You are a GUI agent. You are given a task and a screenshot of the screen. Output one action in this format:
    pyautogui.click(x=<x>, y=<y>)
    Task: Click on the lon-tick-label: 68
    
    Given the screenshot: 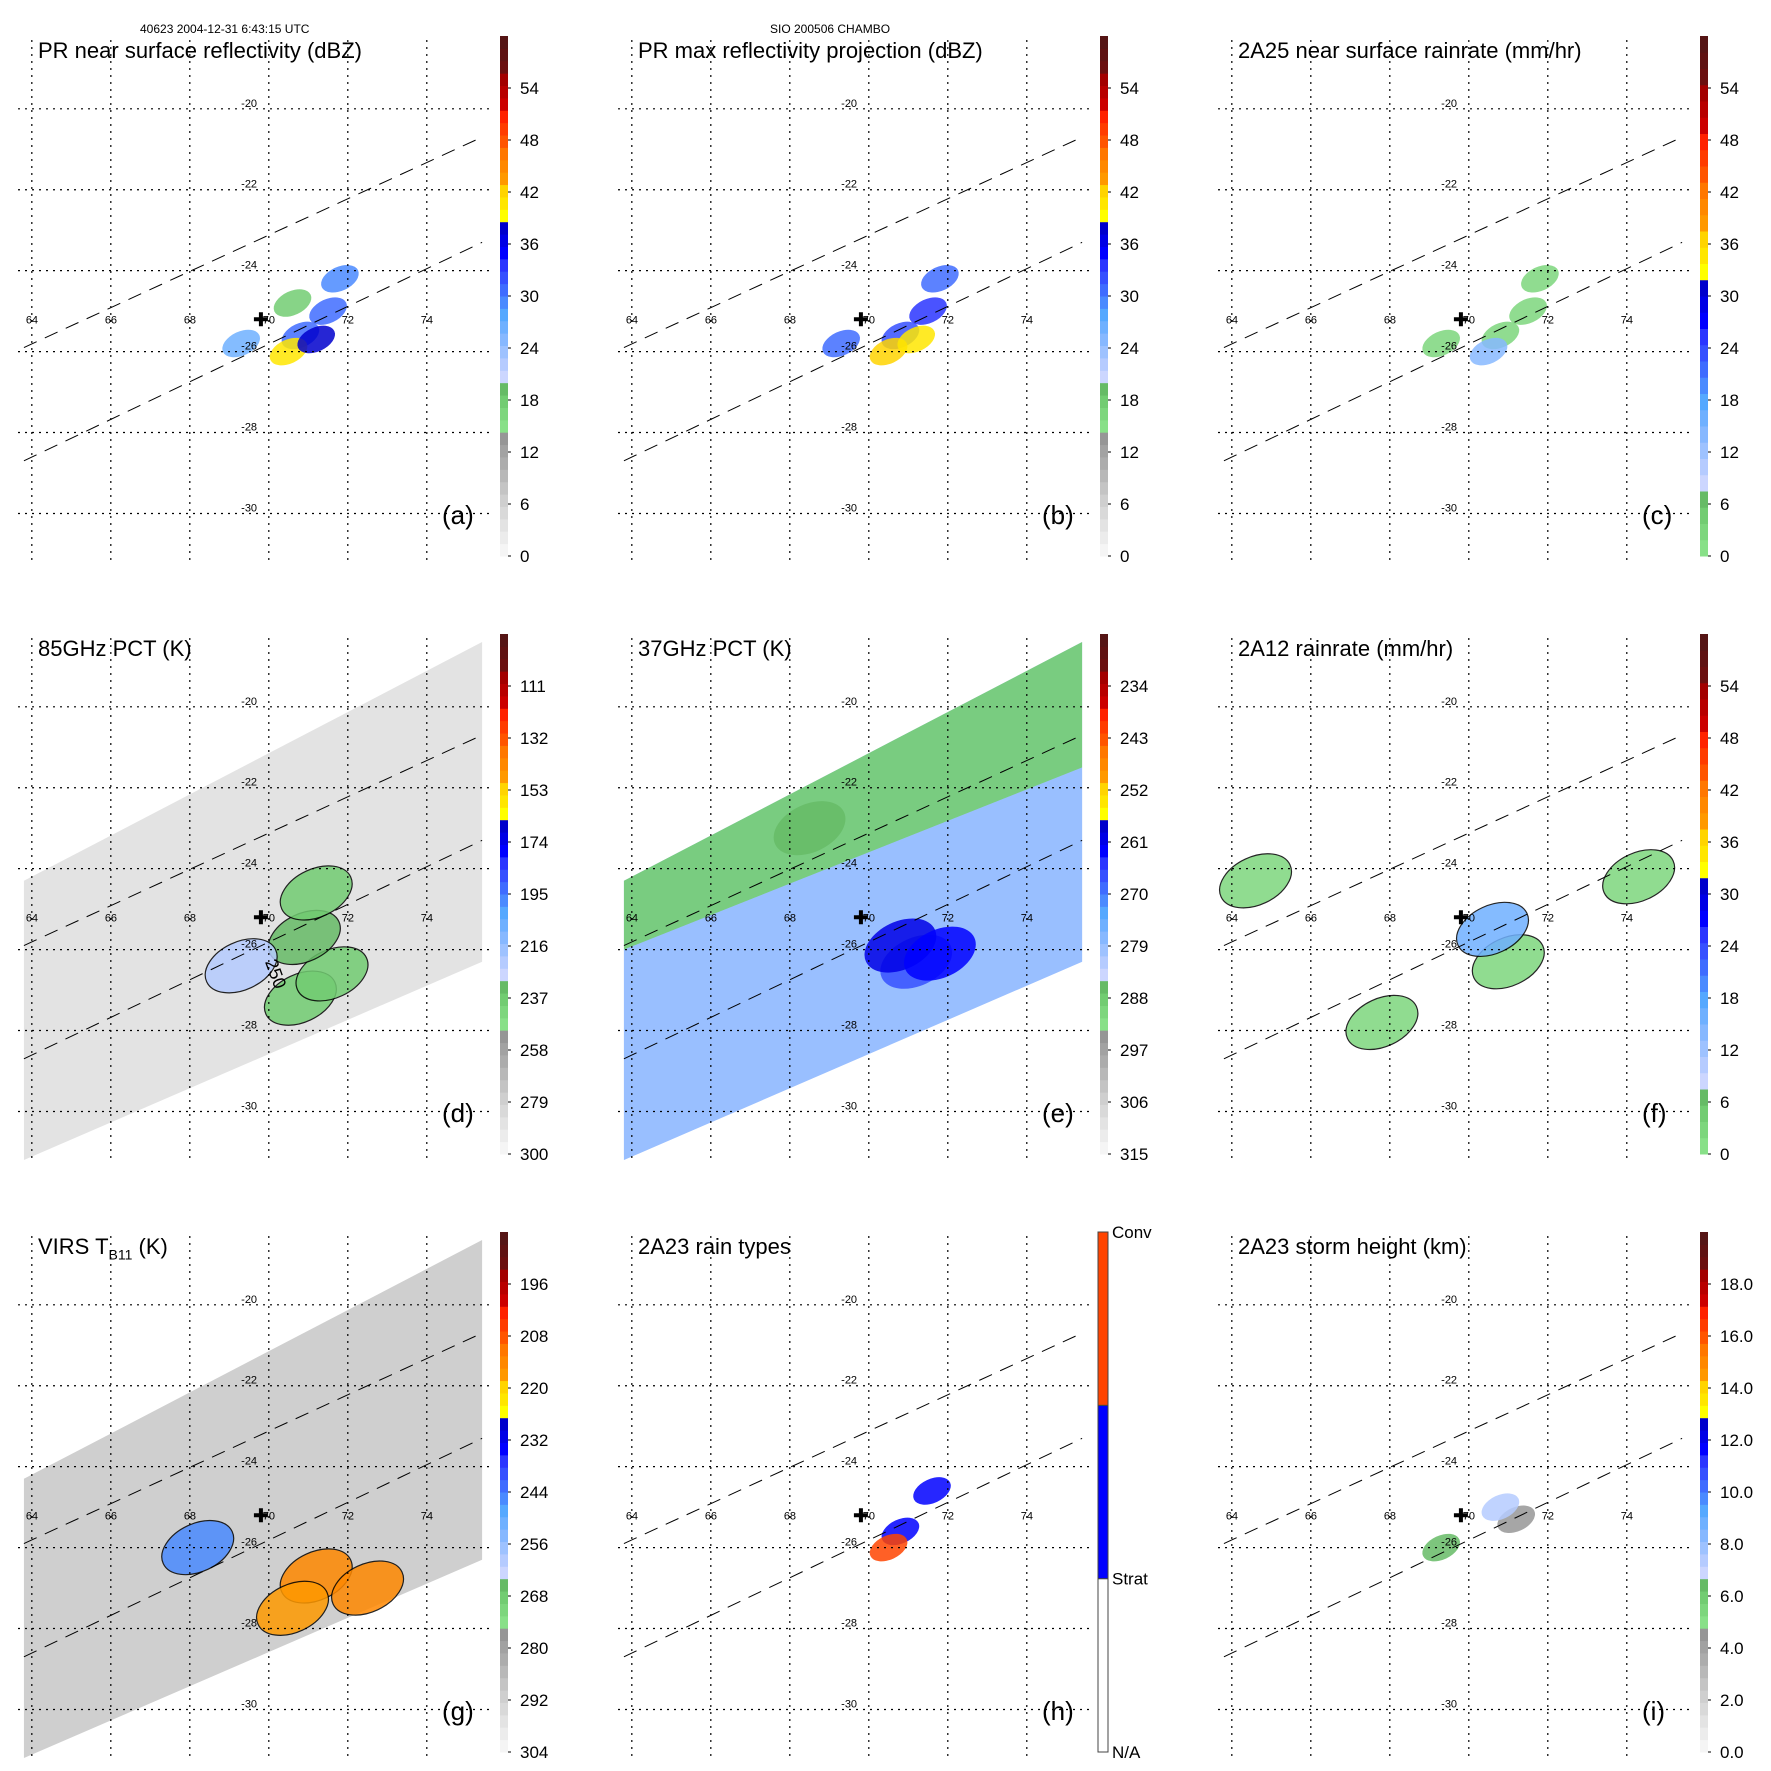 What is the action you would take?
    pyautogui.click(x=190, y=918)
    